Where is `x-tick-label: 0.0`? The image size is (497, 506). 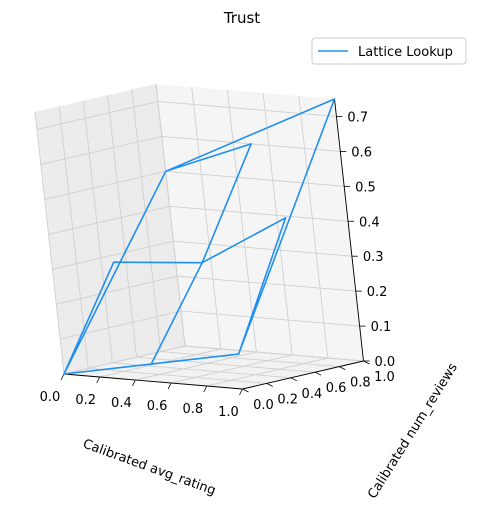 x-tick-label: 0.0 is located at coordinates (50, 397).